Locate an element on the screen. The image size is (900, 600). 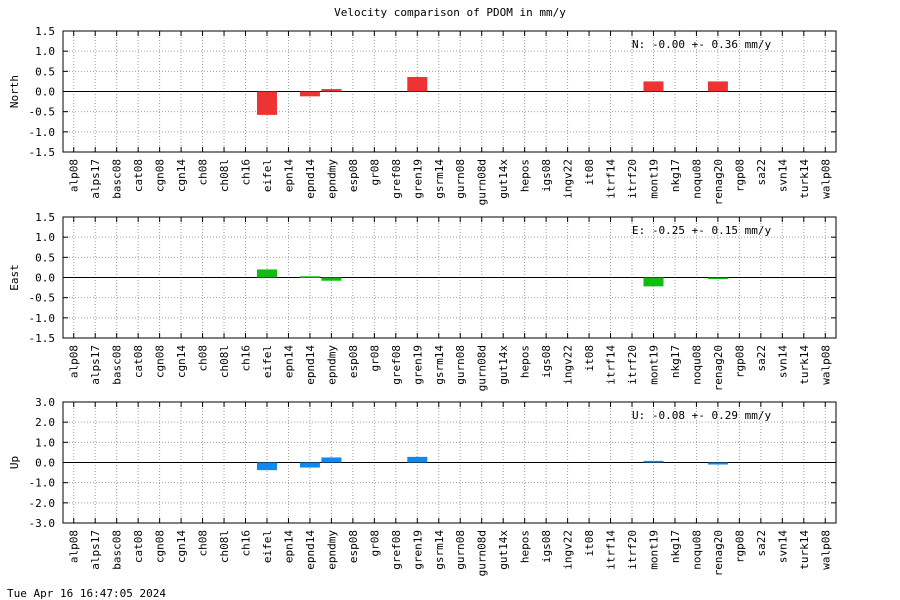
x-tick-label: gref08 is located at coordinates (396, 179).